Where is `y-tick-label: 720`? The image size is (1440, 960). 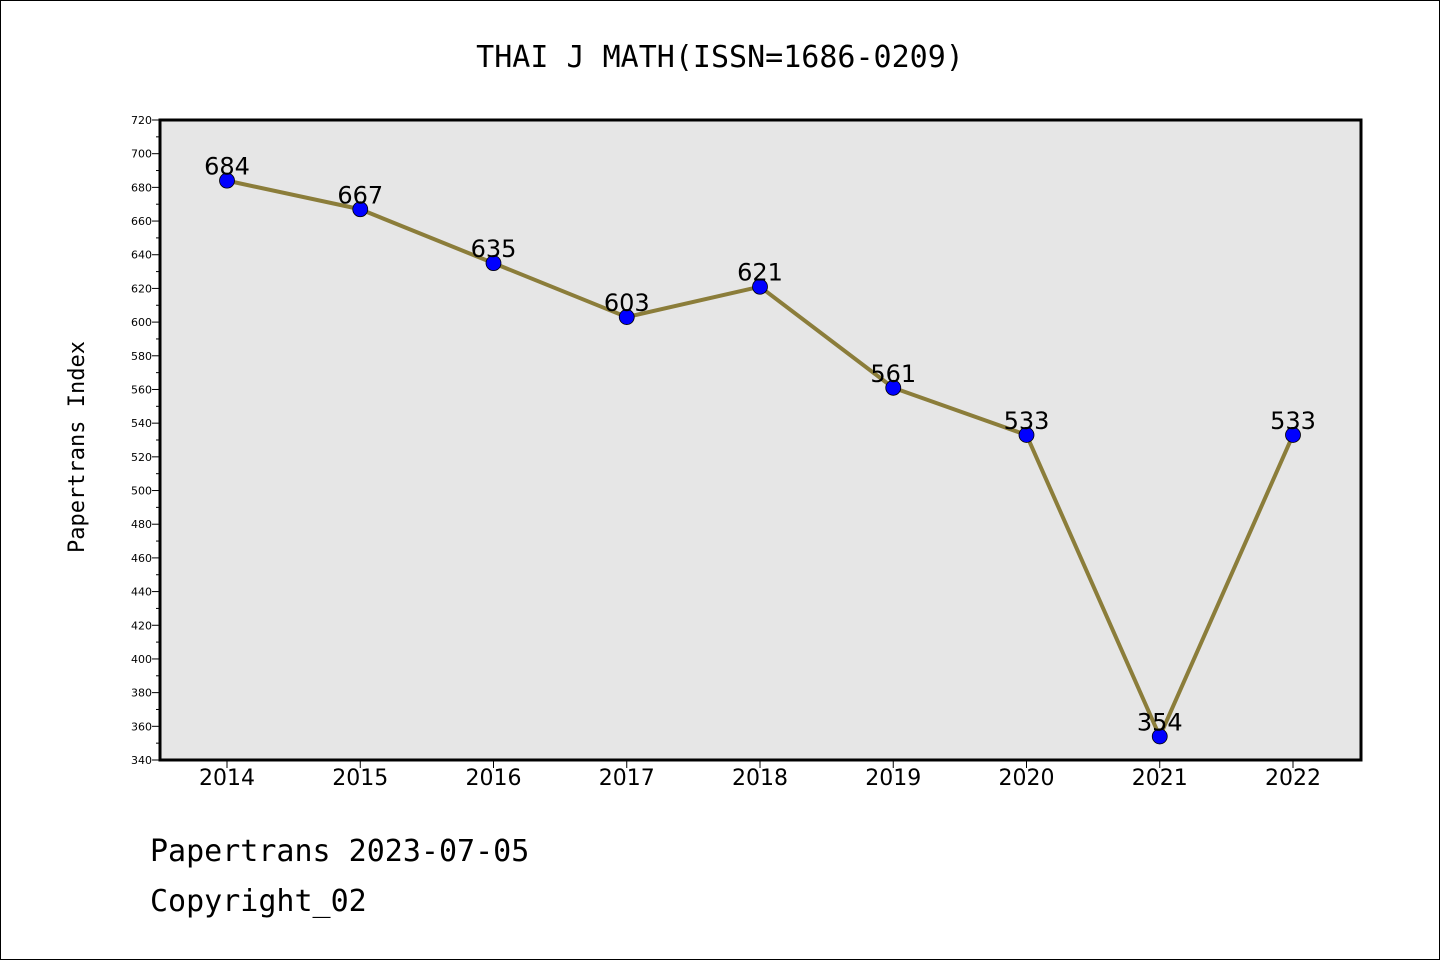
y-tick-label: 720 is located at coordinates (141, 120).